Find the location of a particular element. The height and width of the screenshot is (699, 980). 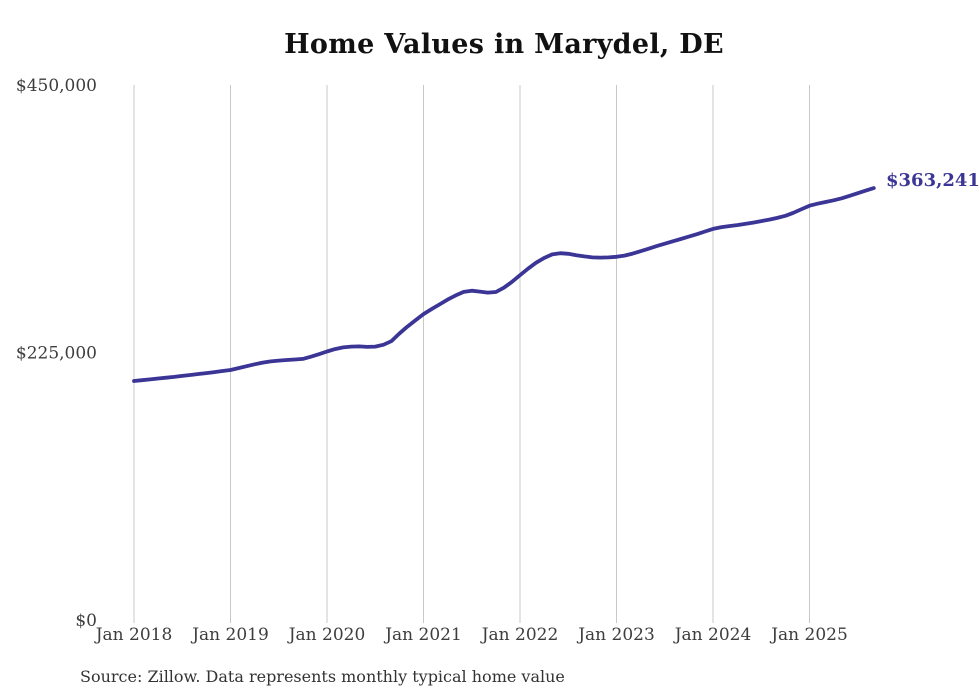

y-axis-tick-label: $450,000 is located at coordinates (56, 86).